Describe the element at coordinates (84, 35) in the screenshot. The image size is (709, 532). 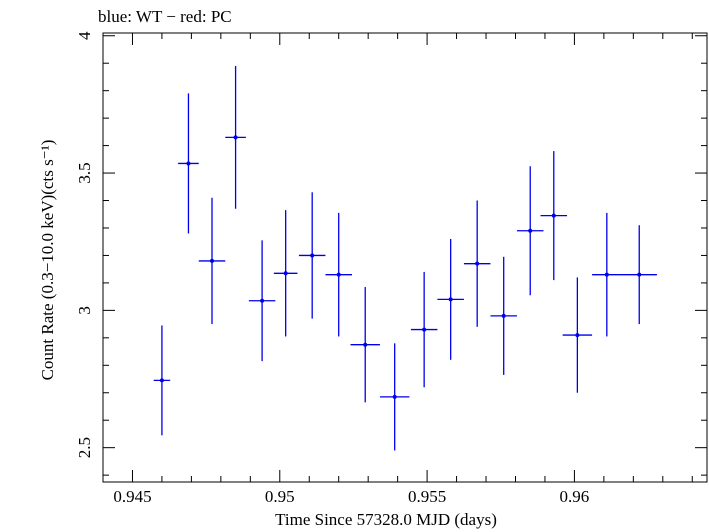
I see `y-tick-label: 4` at that location.